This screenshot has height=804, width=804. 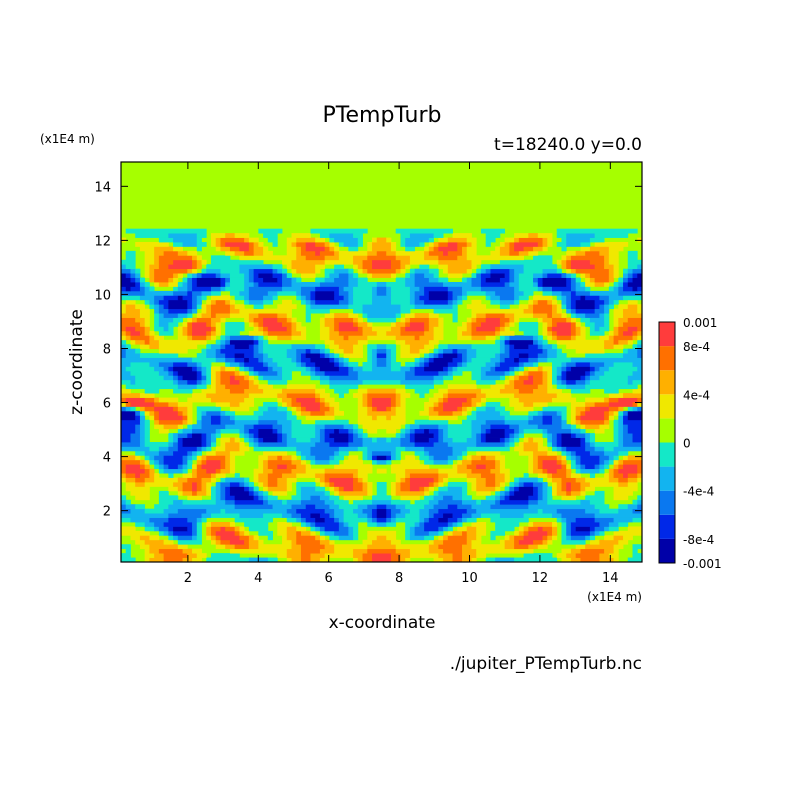 I want to click on chart-subtitle: t=18240.0 y=0.0, so click(x=568, y=145).